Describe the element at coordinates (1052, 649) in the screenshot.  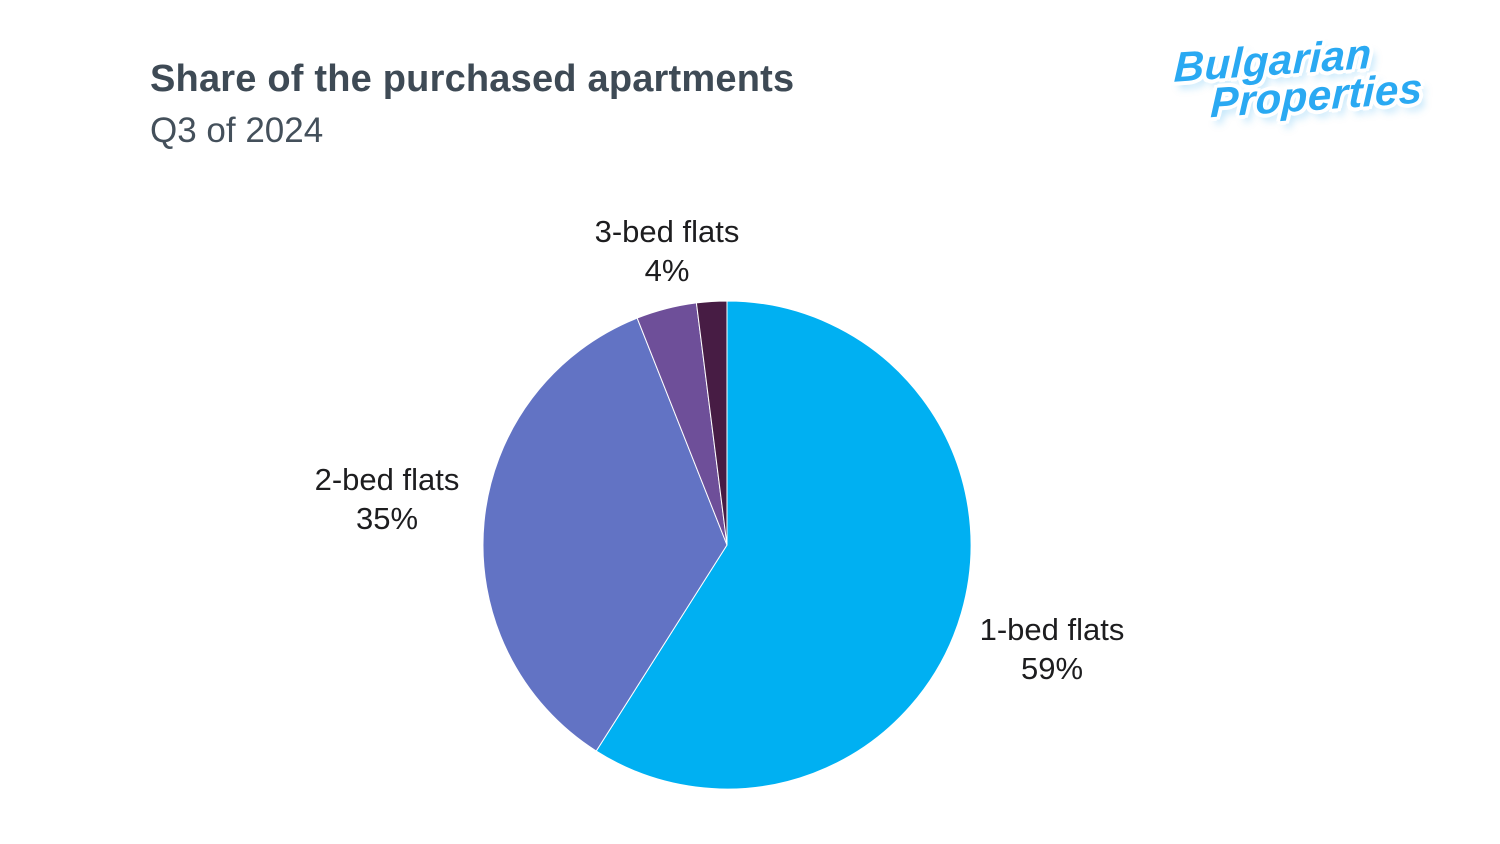
I see `slice-label-1-bed-flats: 1-bed flats 59%` at that location.